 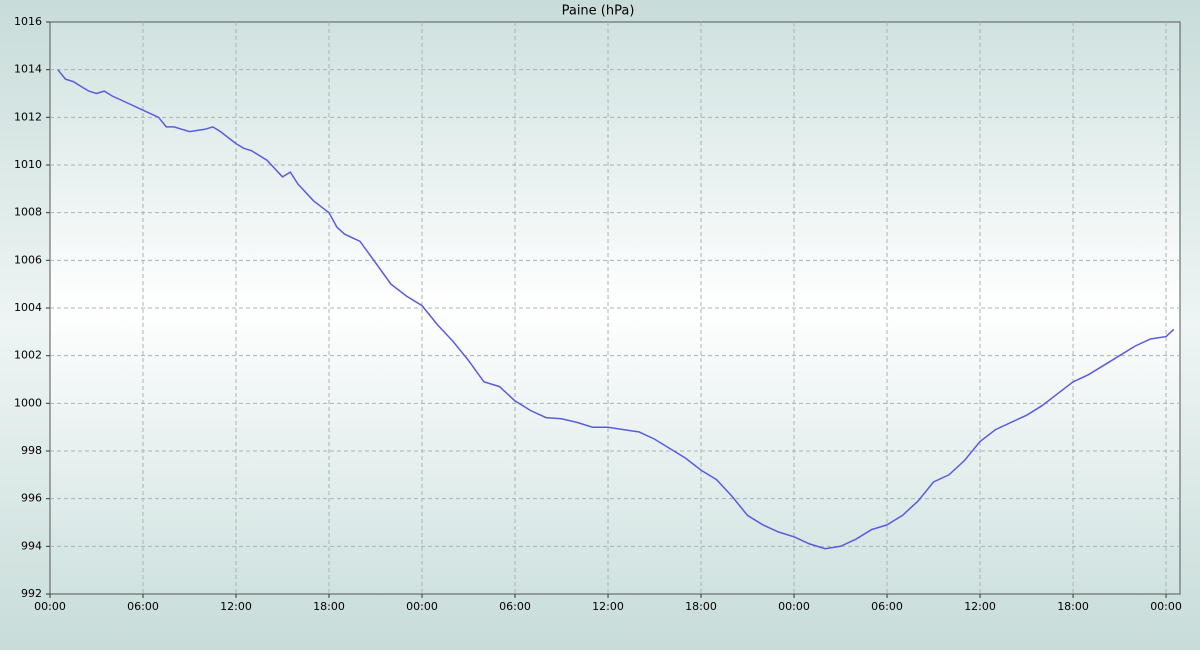 What do you see at coordinates (28, 307) in the screenshot?
I see `y-tick-label: 1004` at bounding box center [28, 307].